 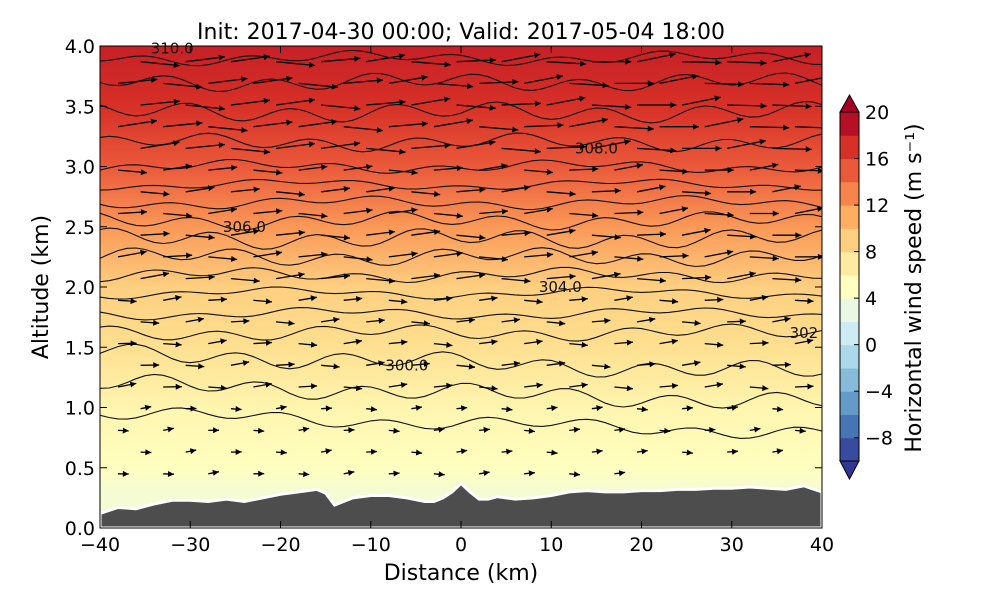 I want to click on contour-label: 306.0, so click(x=244, y=227).